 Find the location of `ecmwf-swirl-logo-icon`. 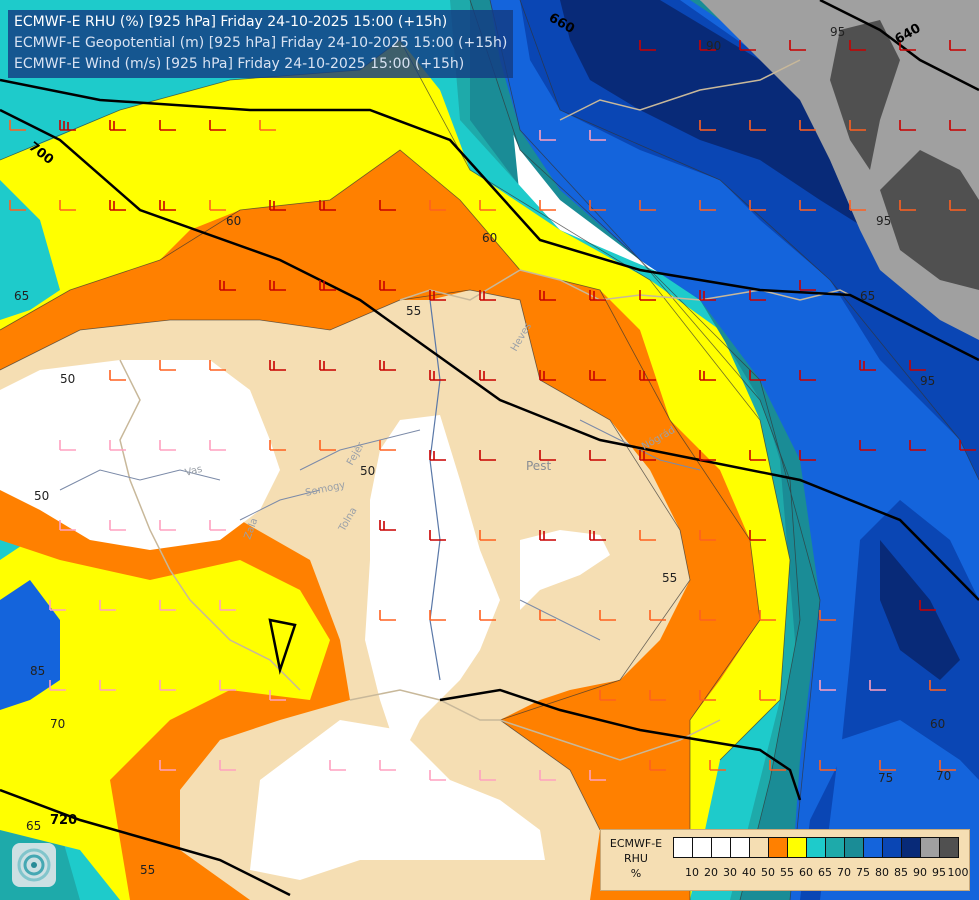

ecmwf-swirl-logo-icon is located at coordinates (34, 865).